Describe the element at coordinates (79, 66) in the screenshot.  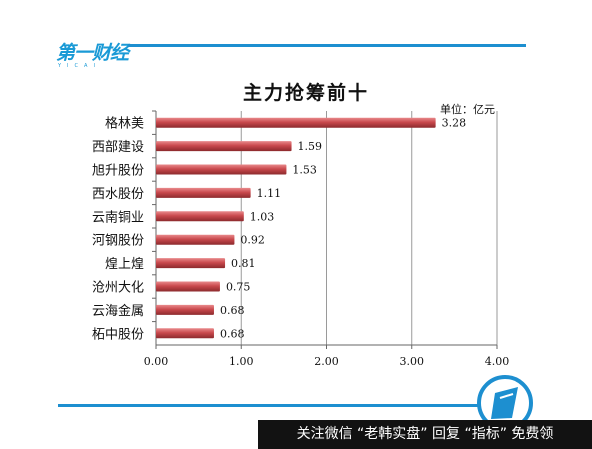
I see `logo-subtext: YICAI` at that location.